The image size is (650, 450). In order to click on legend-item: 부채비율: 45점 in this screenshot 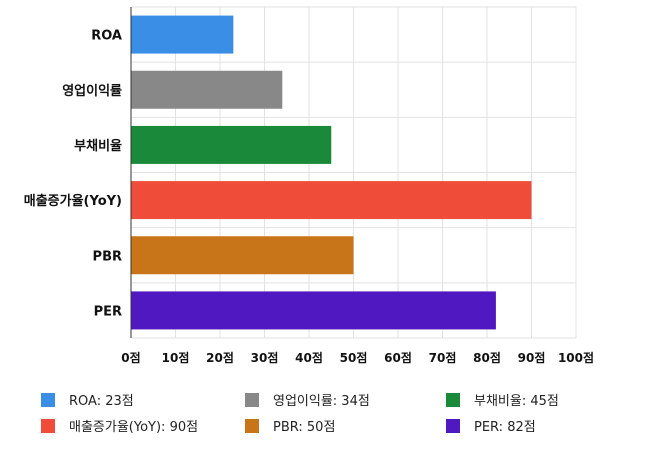, I will do `click(502, 401)`.